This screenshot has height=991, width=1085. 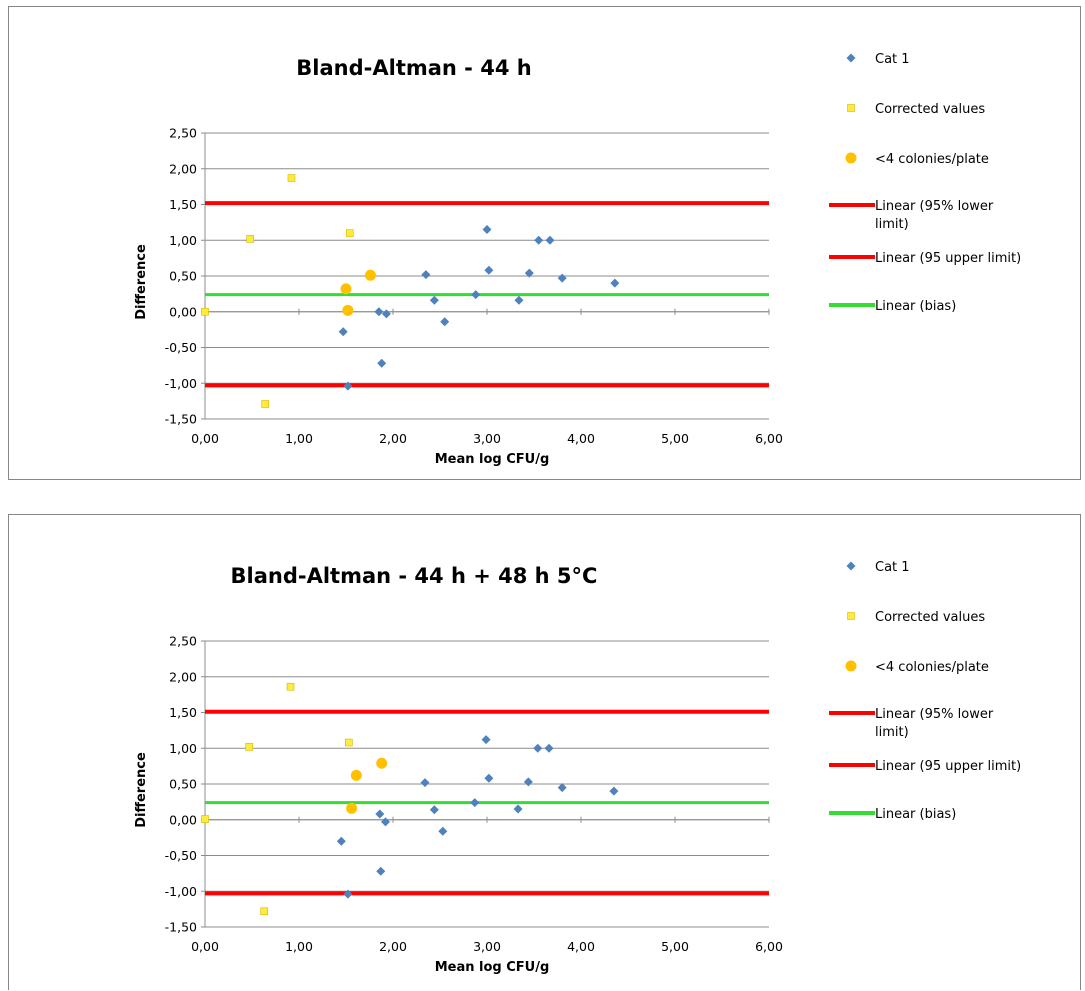 What do you see at coordinates (183, 204) in the screenshot?
I see `y-tick-label: 1,50` at bounding box center [183, 204].